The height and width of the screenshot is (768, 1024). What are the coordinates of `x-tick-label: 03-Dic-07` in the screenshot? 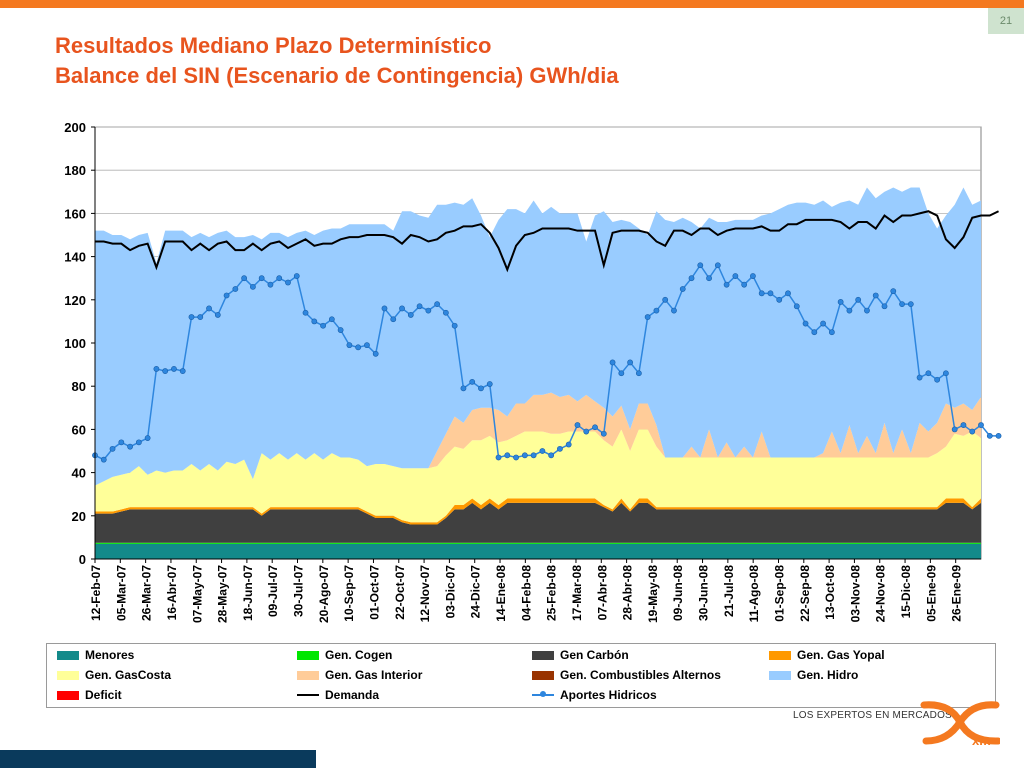 It's located at (450, 592).